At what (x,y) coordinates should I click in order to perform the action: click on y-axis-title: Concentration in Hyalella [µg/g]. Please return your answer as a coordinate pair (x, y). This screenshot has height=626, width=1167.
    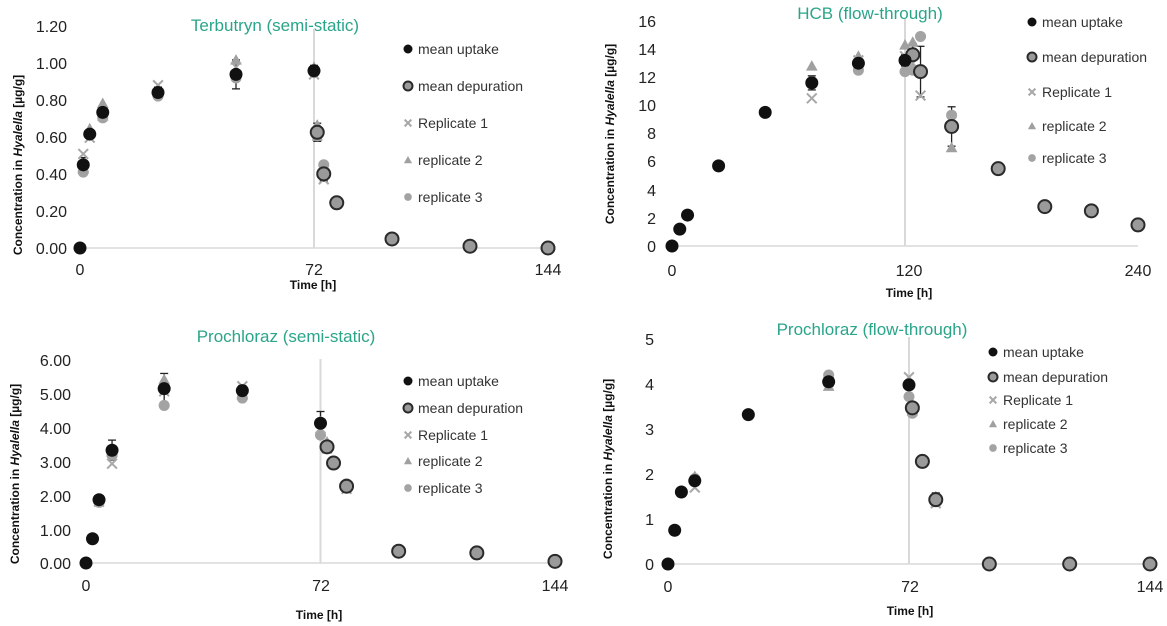
    Looking at the image, I should click on (610, 134).